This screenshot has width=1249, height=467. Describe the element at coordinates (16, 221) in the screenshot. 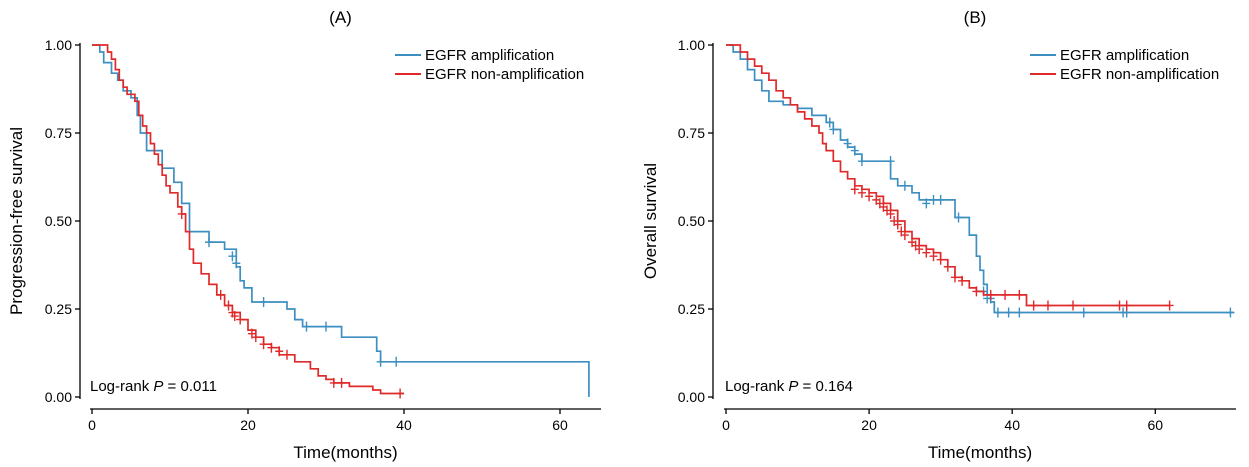

I see `y-axis-title: Progression-free survival` at that location.